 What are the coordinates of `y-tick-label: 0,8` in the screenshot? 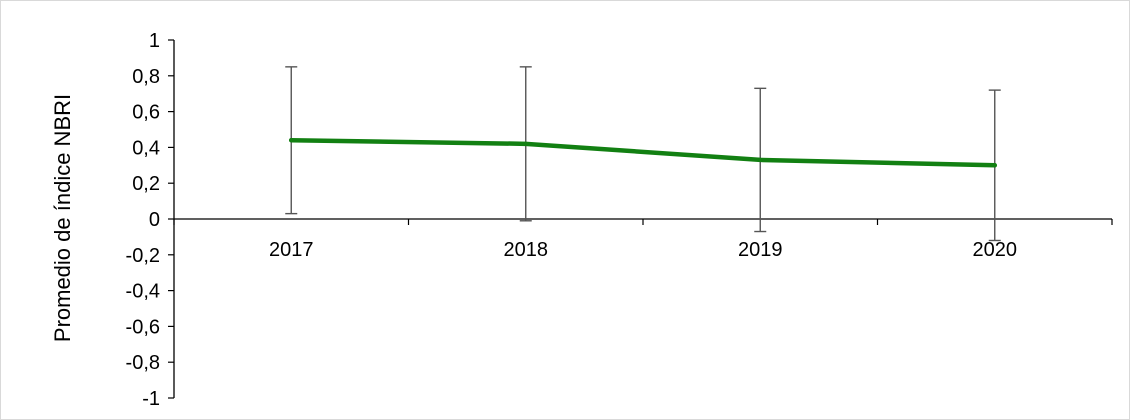 It's located at (146, 77).